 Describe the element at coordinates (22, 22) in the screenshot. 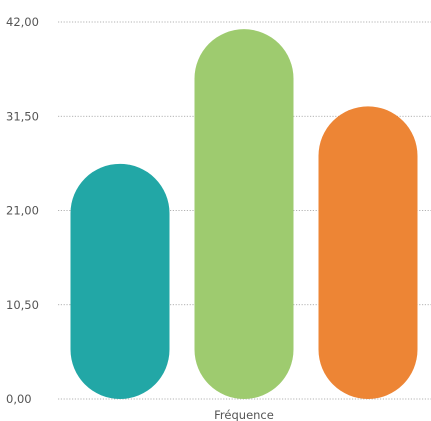

I see `y-tick-label: 42,00` at that location.